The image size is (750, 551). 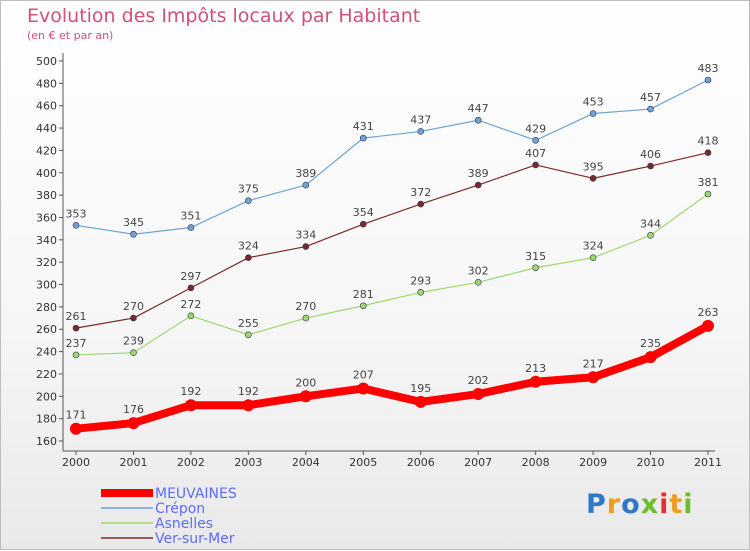 What do you see at coordinates (46, 173) in the screenshot?
I see `y-tick-label: 400` at bounding box center [46, 173].